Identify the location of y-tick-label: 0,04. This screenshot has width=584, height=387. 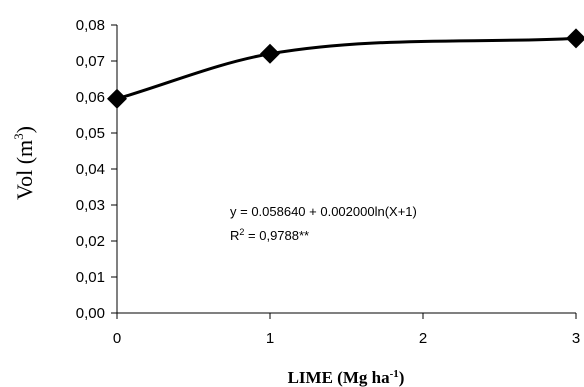
(90, 169).